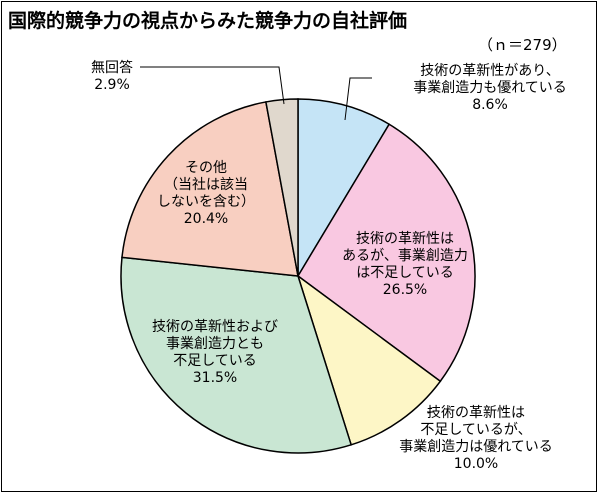 Image resolution: width=600 pixels, height=495 pixels. What do you see at coordinates (522, 45) in the screenshot?
I see `sample-size-label: （ｎ＝279）` at bounding box center [522, 45].